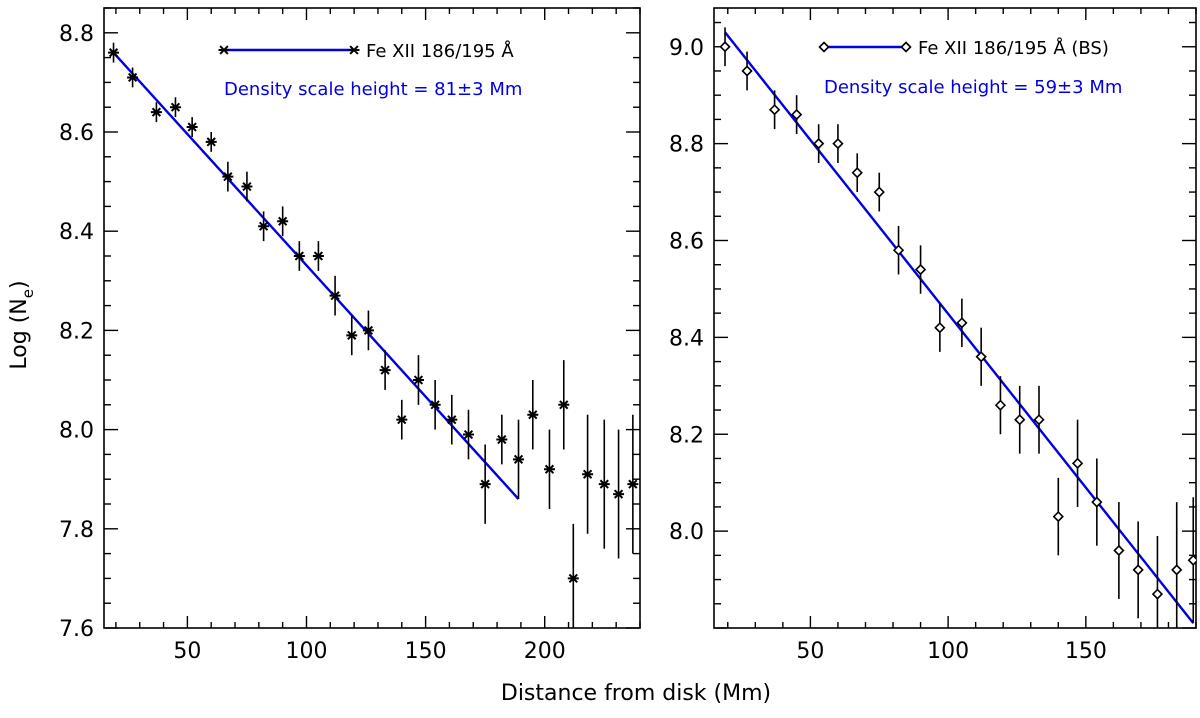  What do you see at coordinates (686, 48) in the screenshot?
I see `y-tick-label: 9.0` at bounding box center [686, 48].